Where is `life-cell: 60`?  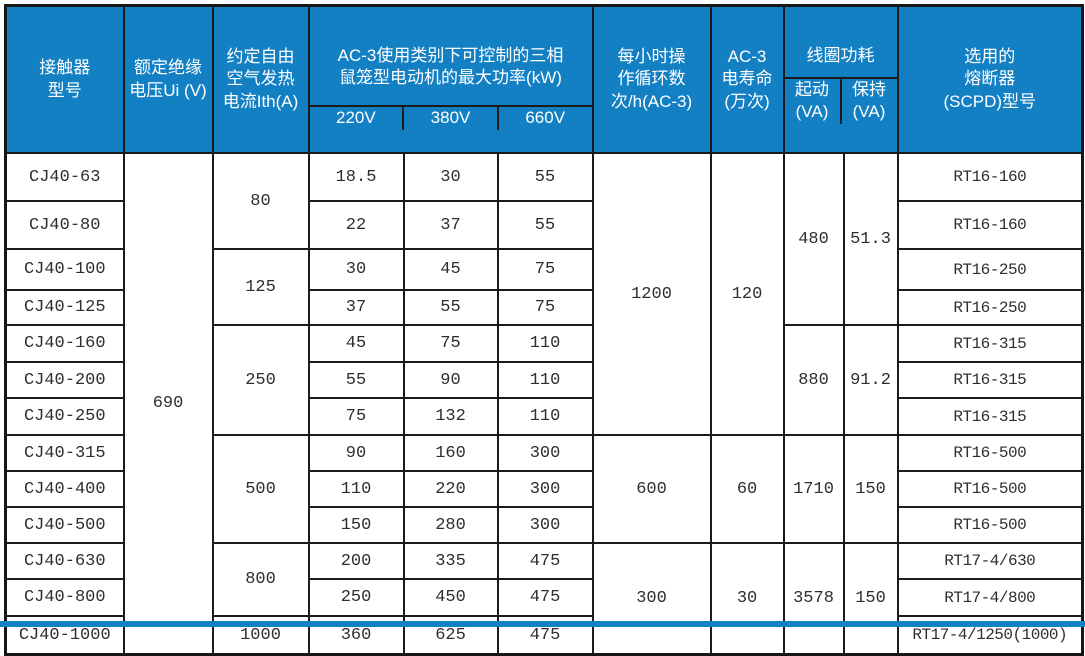 life-cell: 60 is located at coordinates (747, 489).